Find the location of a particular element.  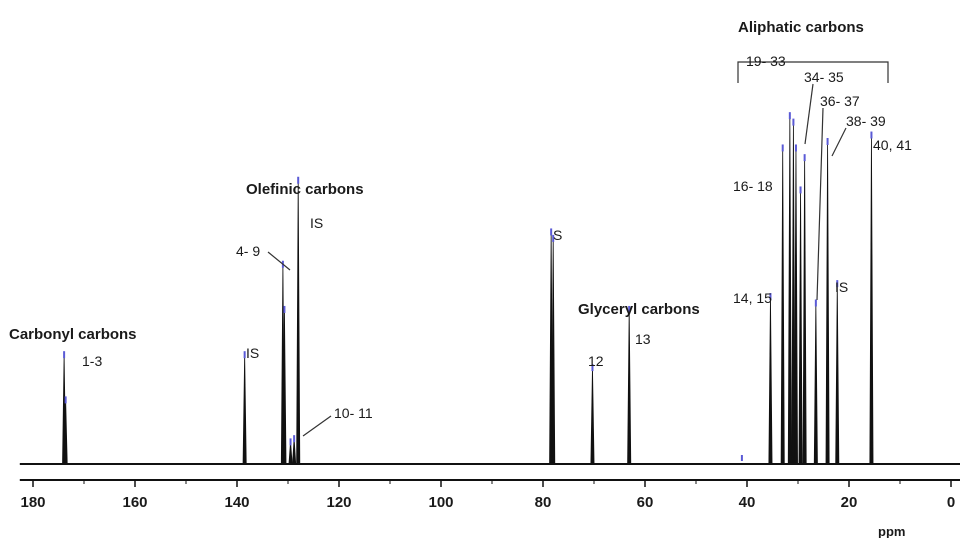

x-tick-label-40: 40 is located at coordinates (747, 502).